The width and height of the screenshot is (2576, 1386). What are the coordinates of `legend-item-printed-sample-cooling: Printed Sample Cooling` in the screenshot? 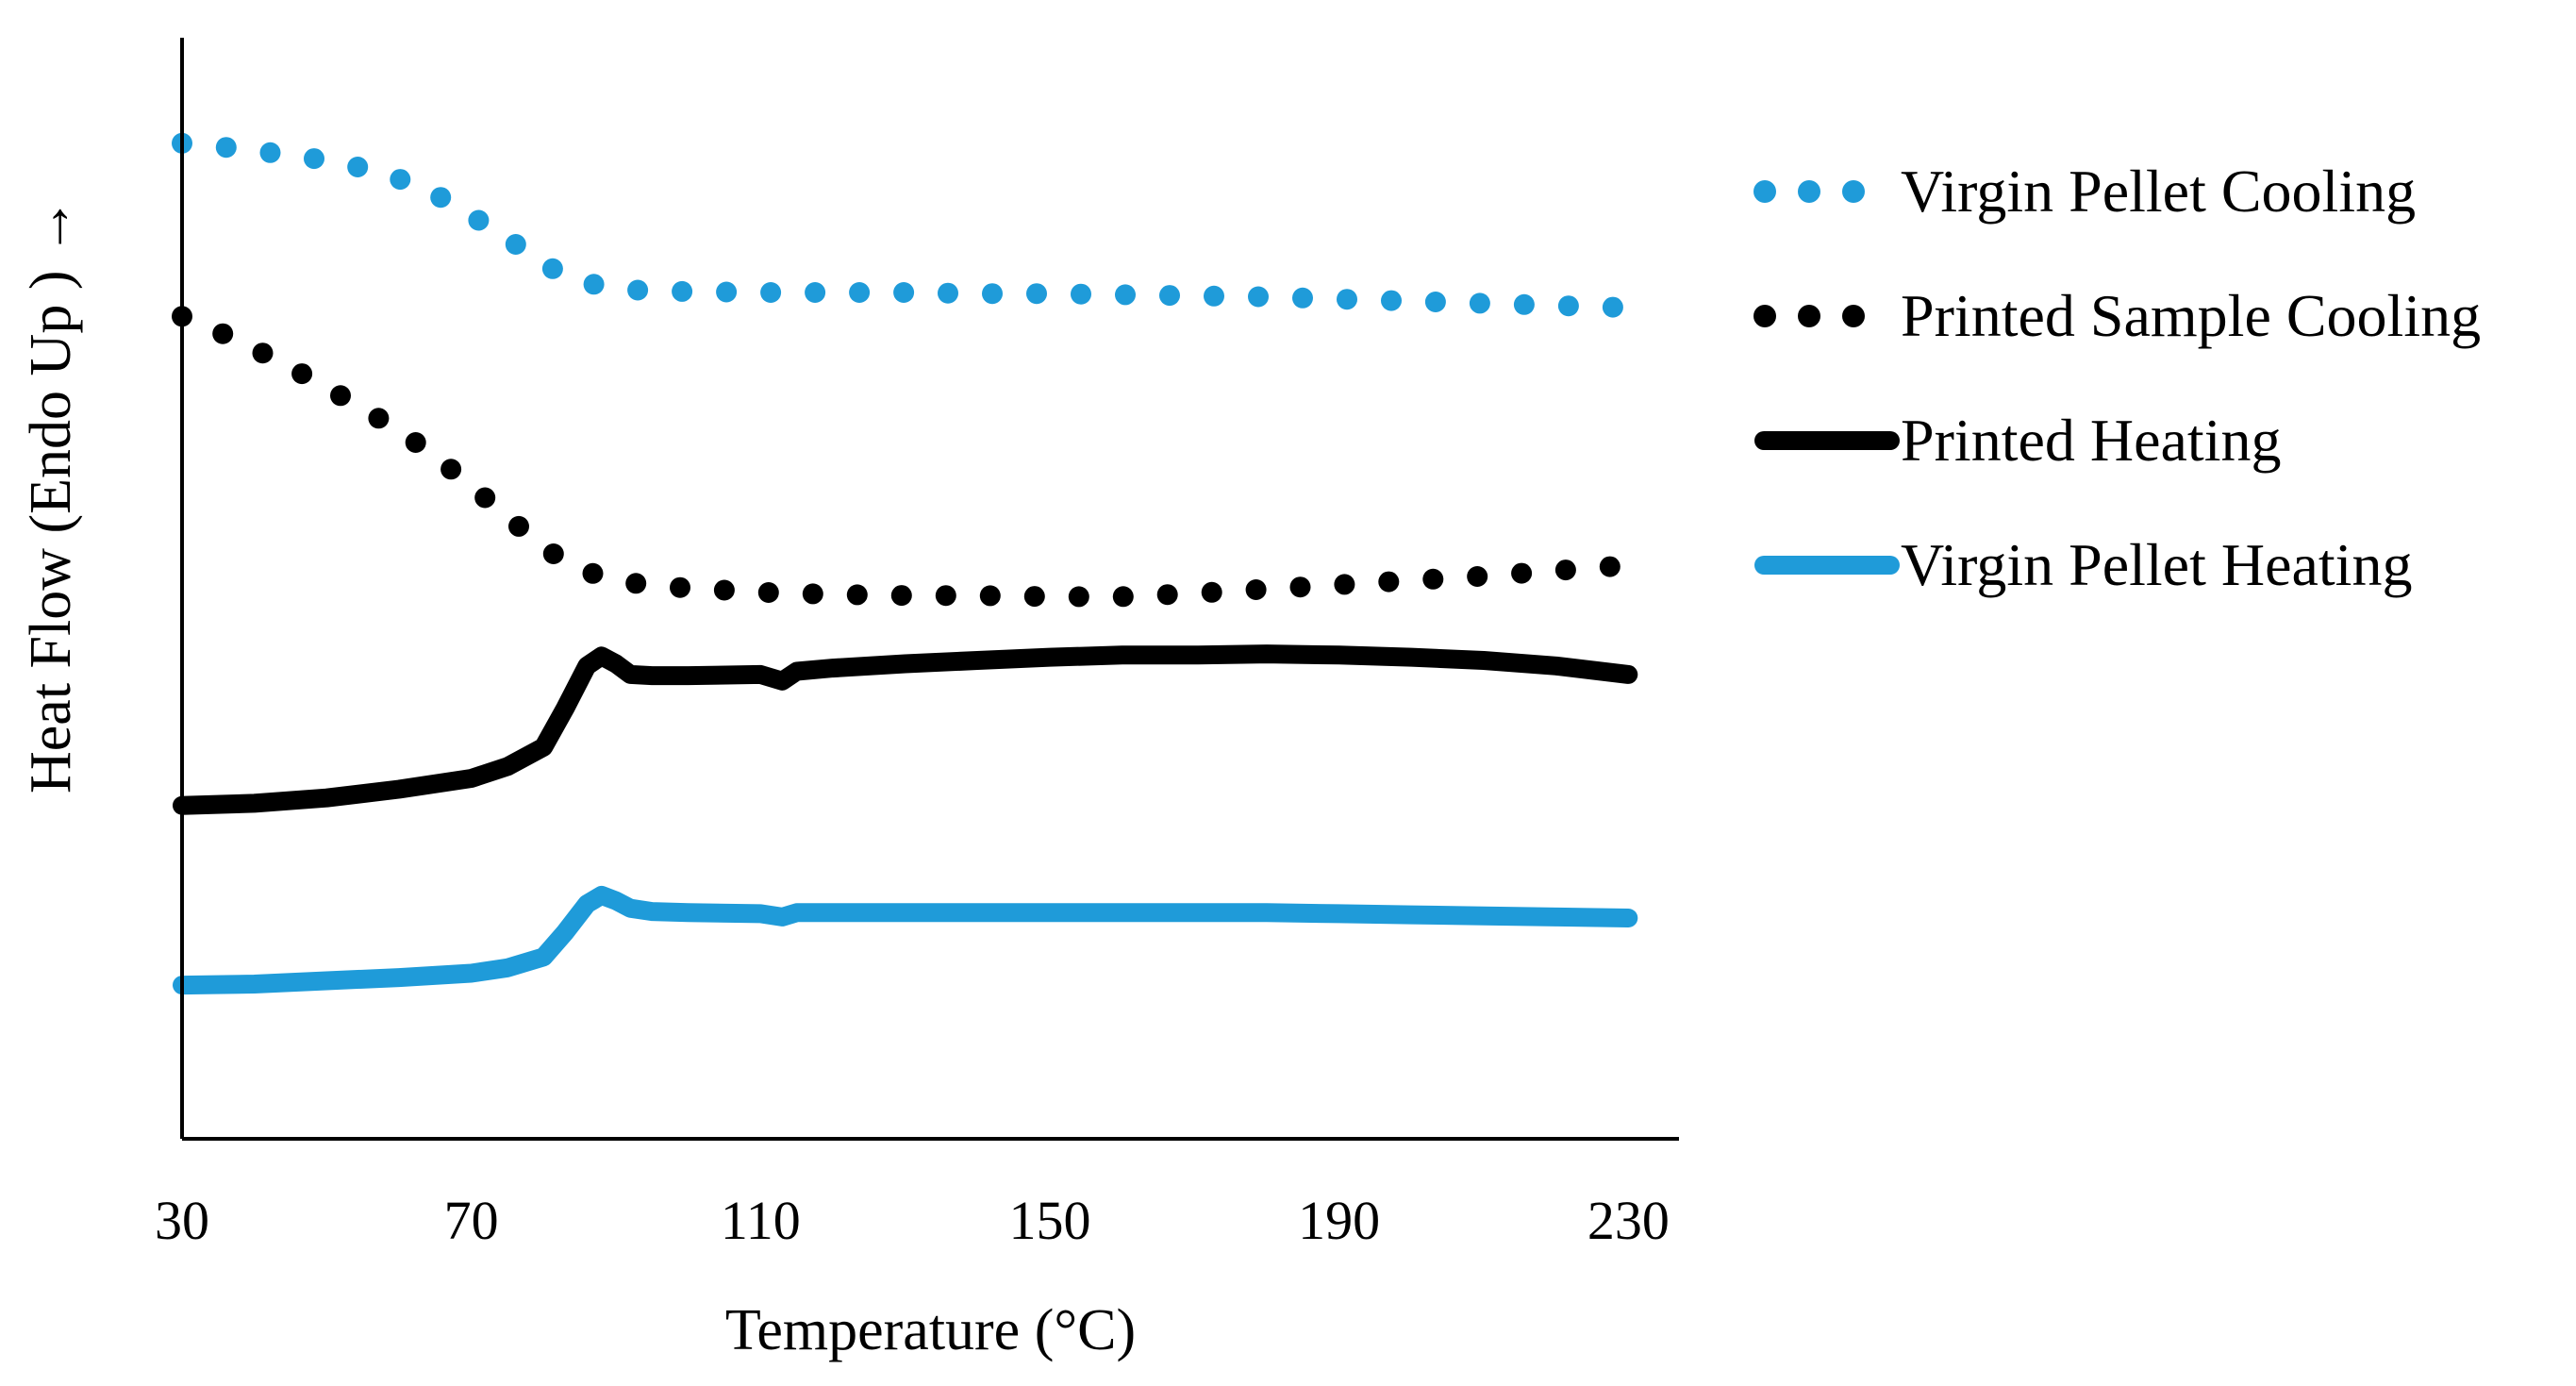 It's located at (2117, 315).